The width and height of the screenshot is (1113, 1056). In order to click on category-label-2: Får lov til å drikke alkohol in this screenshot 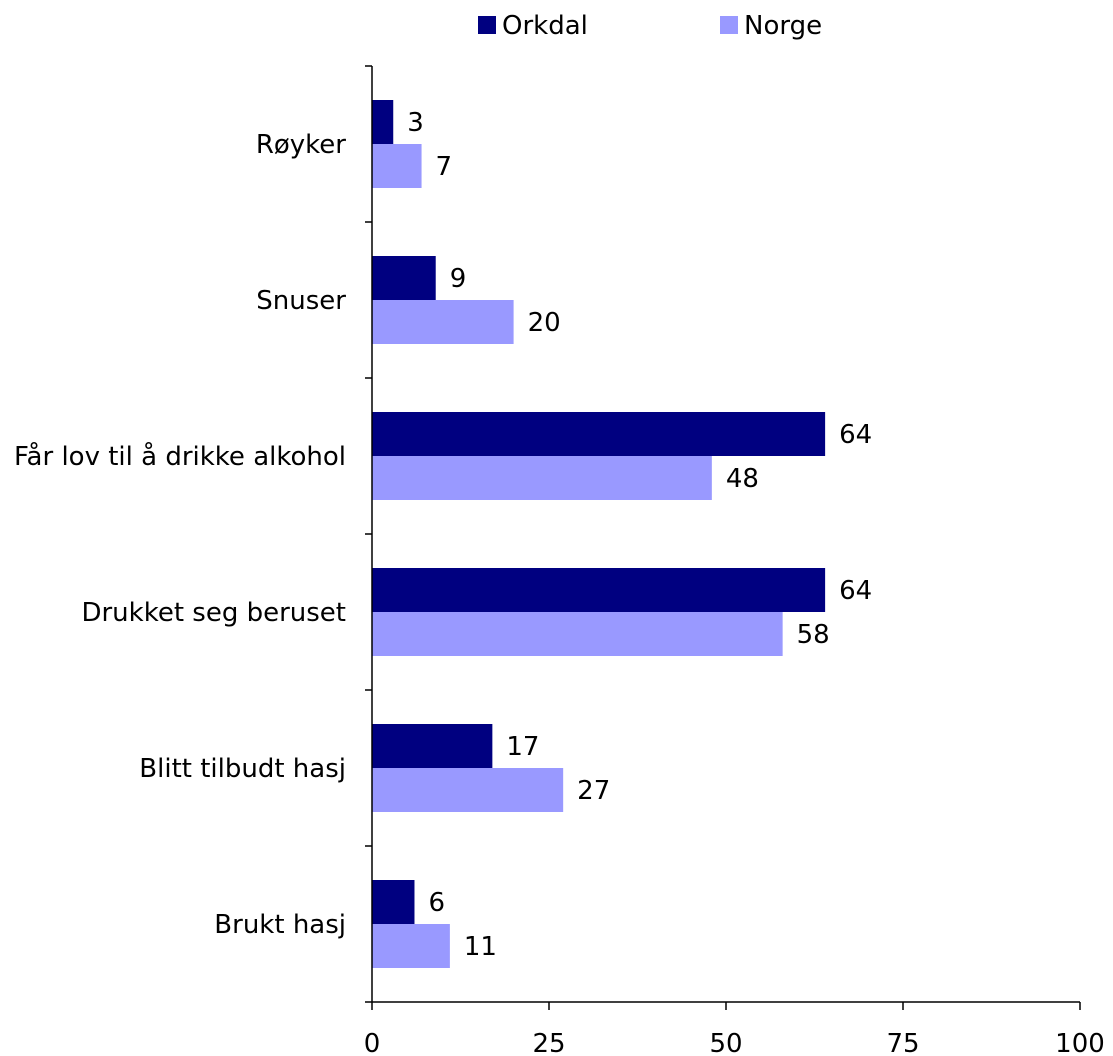, I will do `click(180, 456)`.